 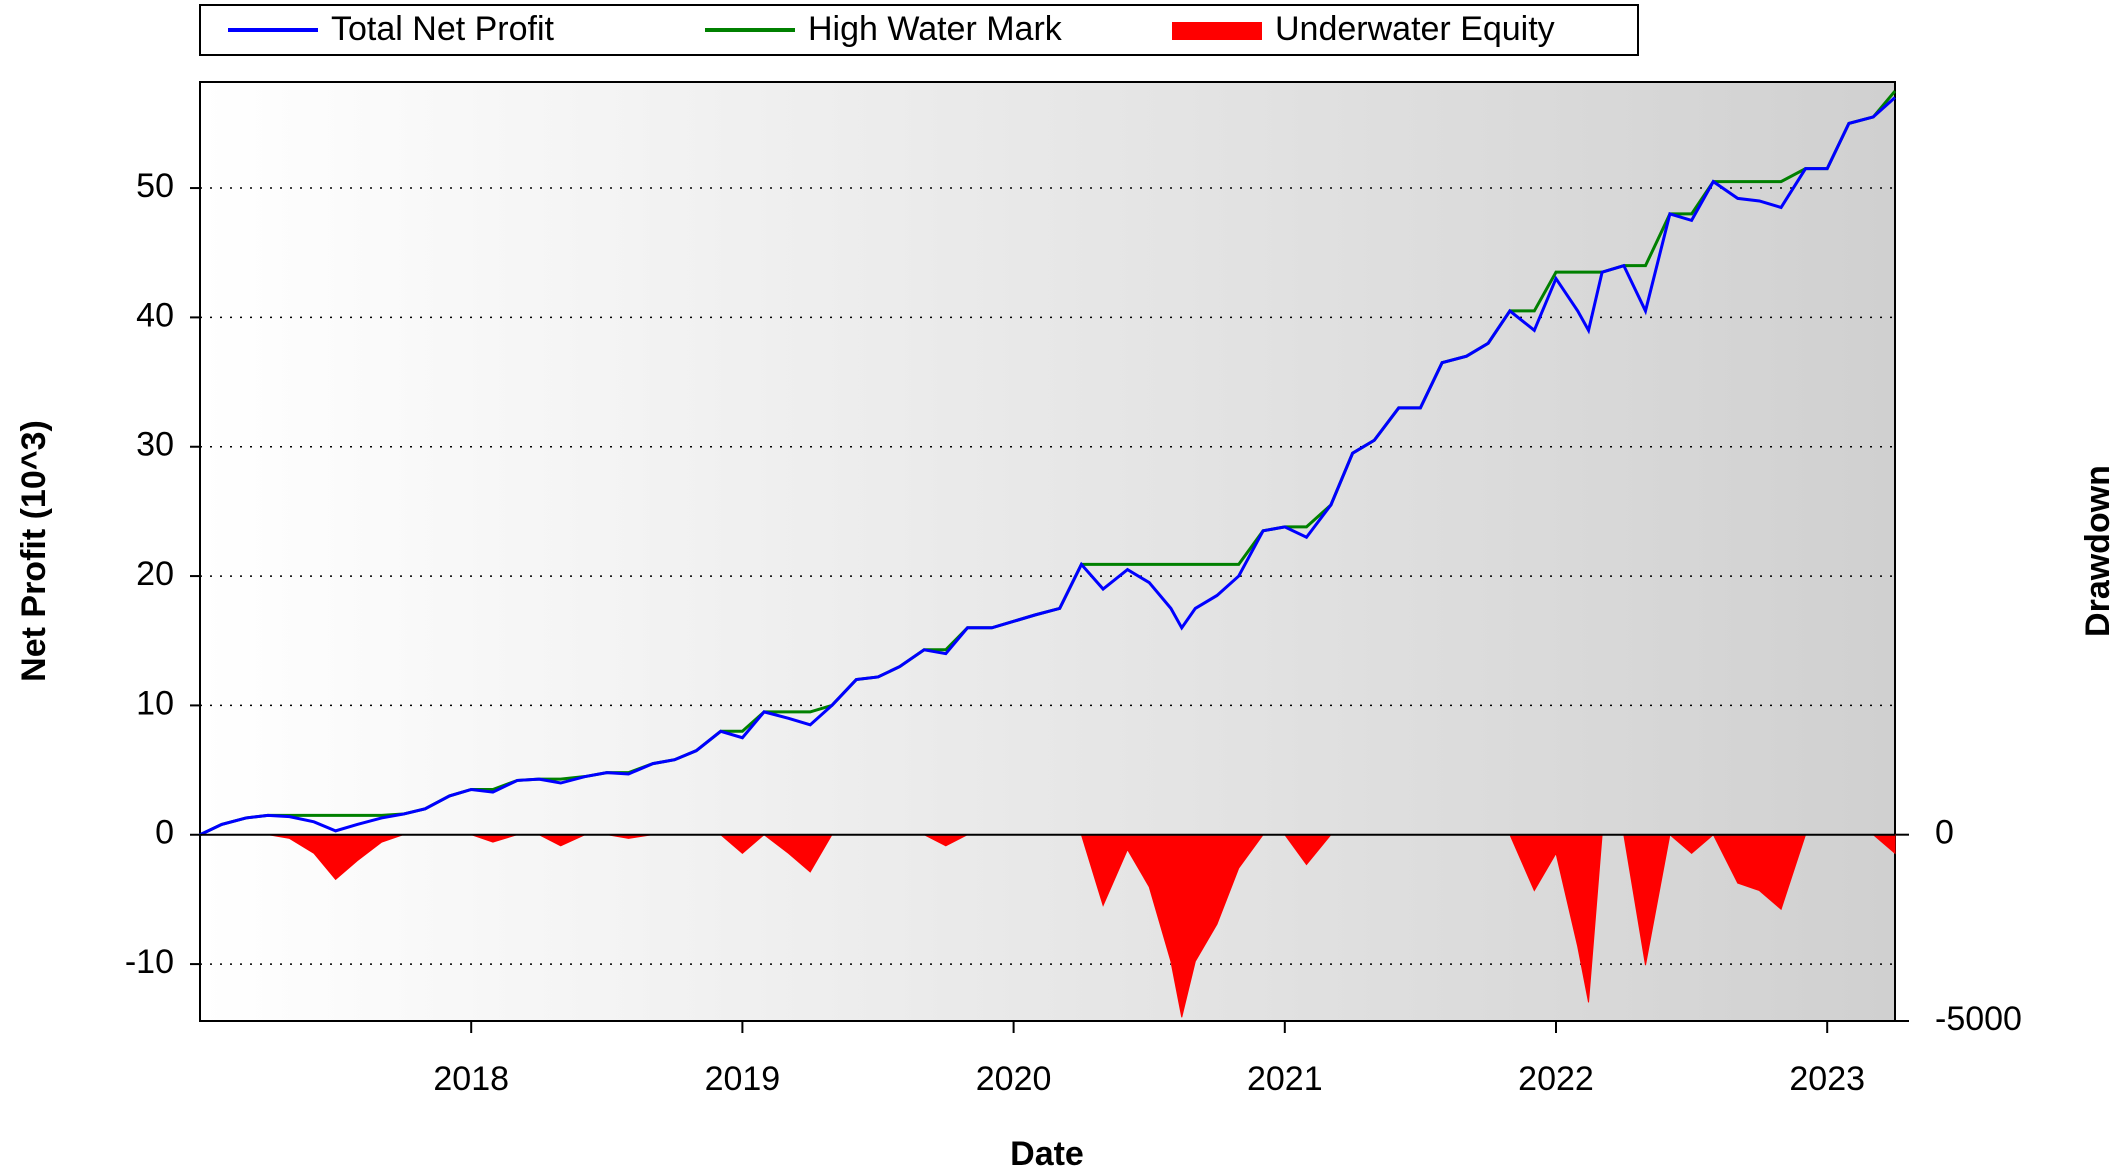 What do you see at coordinates (443, 29) in the screenshot?
I see `legend-label: Total Net Profit` at bounding box center [443, 29].